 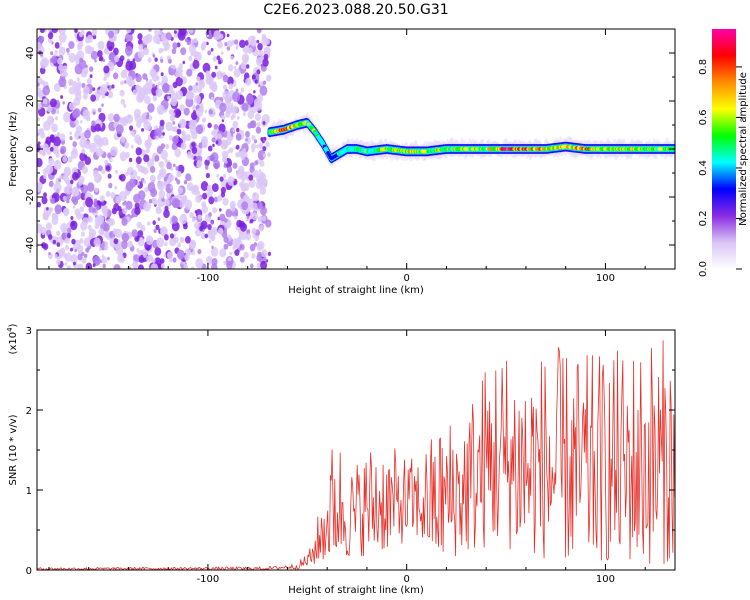 I want to click on snr-ylabel: SNR (10 * v/v), so click(x=13, y=449).